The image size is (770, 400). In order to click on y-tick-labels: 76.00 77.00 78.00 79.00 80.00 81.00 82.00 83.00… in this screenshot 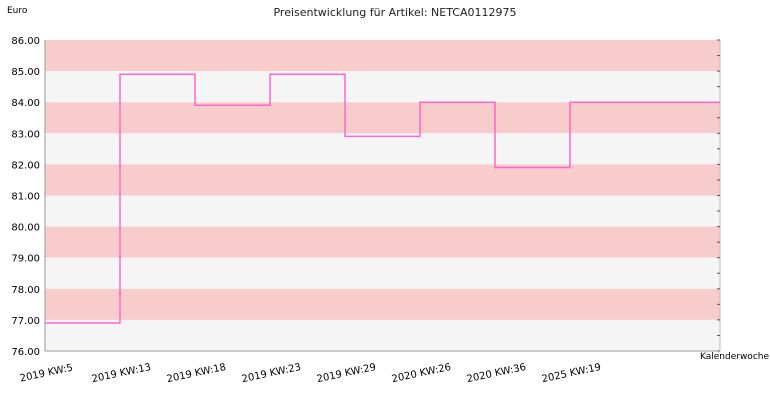, I will do `click(25, 197)`.